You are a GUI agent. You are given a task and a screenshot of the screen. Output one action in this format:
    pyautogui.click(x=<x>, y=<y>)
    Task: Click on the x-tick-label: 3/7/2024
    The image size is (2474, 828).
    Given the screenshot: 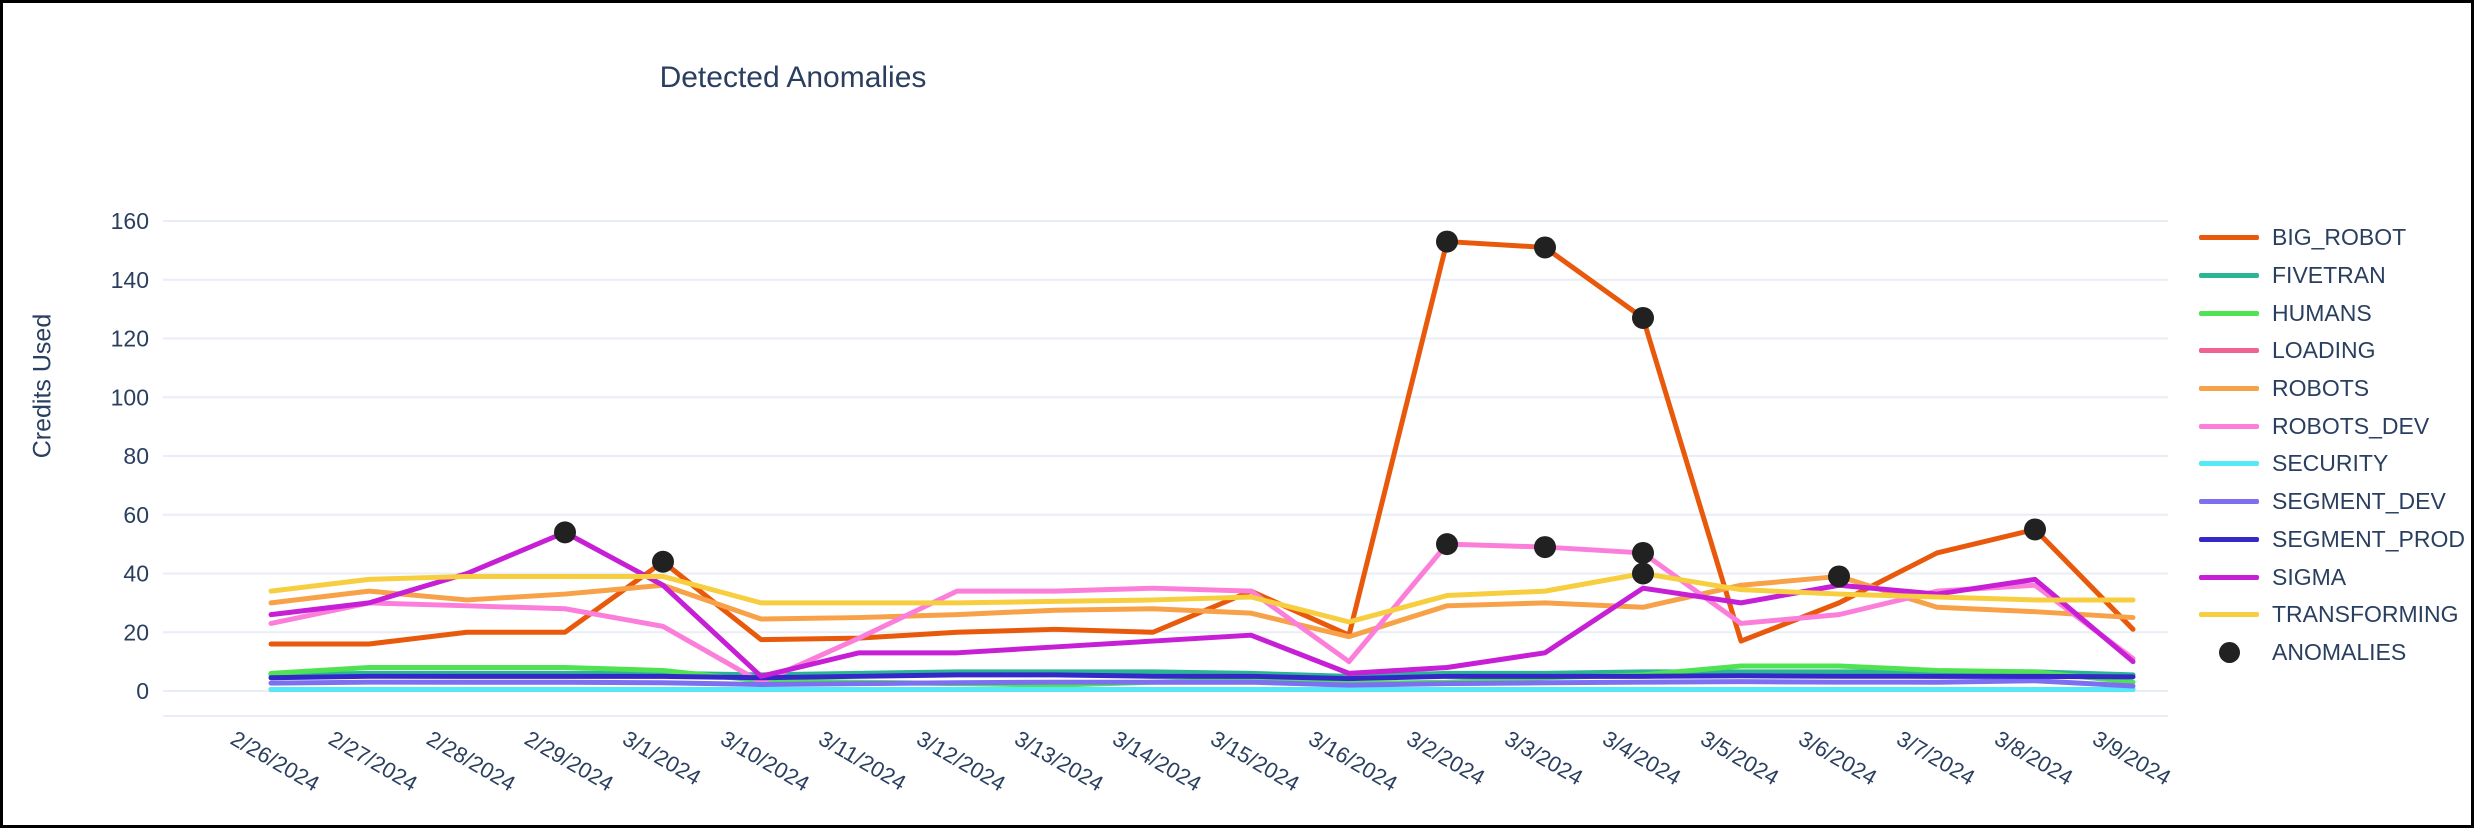 What is the action you would take?
    pyautogui.click(x=1936, y=758)
    